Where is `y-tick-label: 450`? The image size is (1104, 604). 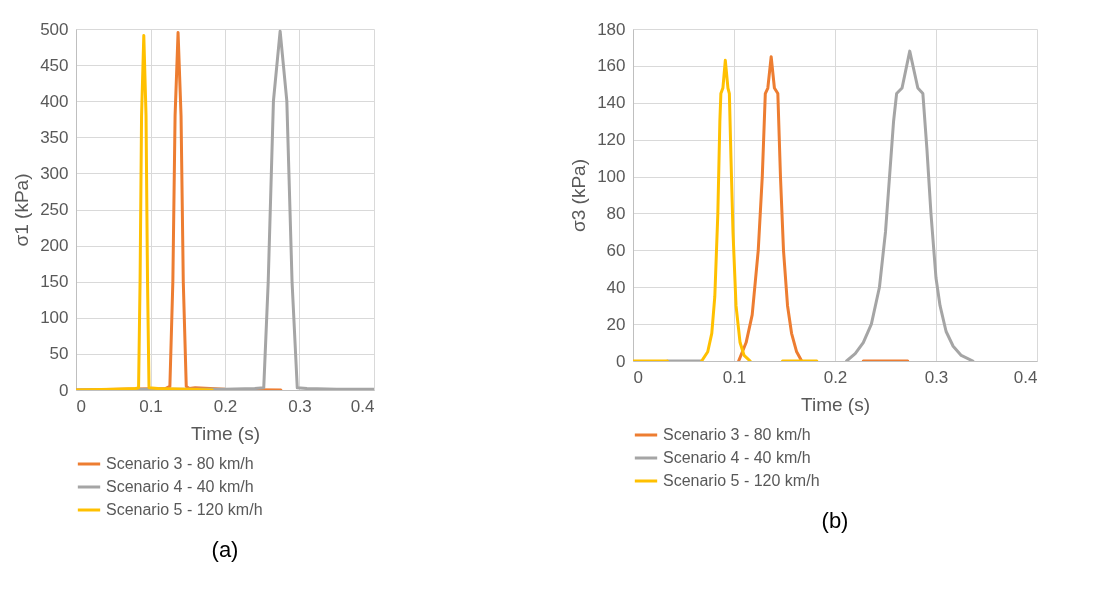
y-tick-label: 450 is located at coordinates (54, 65).